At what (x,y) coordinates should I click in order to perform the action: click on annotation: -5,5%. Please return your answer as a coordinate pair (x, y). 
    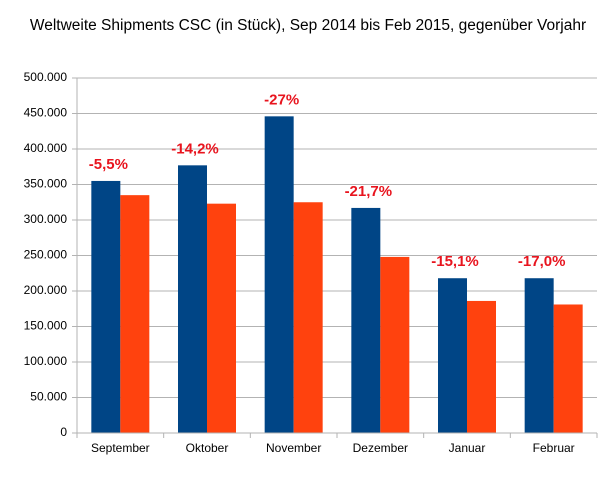
    Looking at the image, I should click on (108, 164).